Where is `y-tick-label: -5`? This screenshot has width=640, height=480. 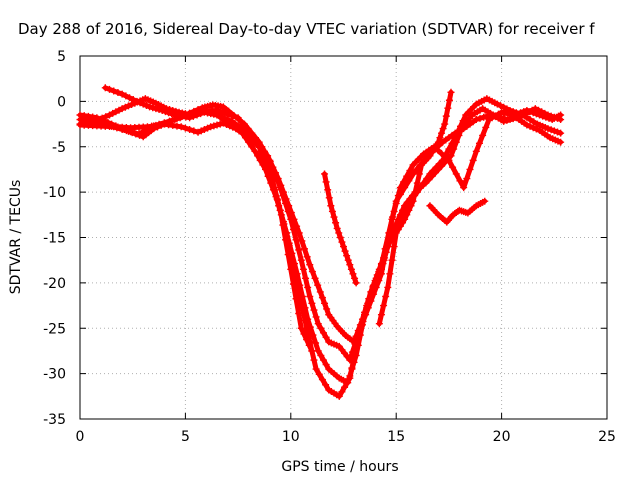
y-tick-label: -5 is located at coordinates (59, 148).